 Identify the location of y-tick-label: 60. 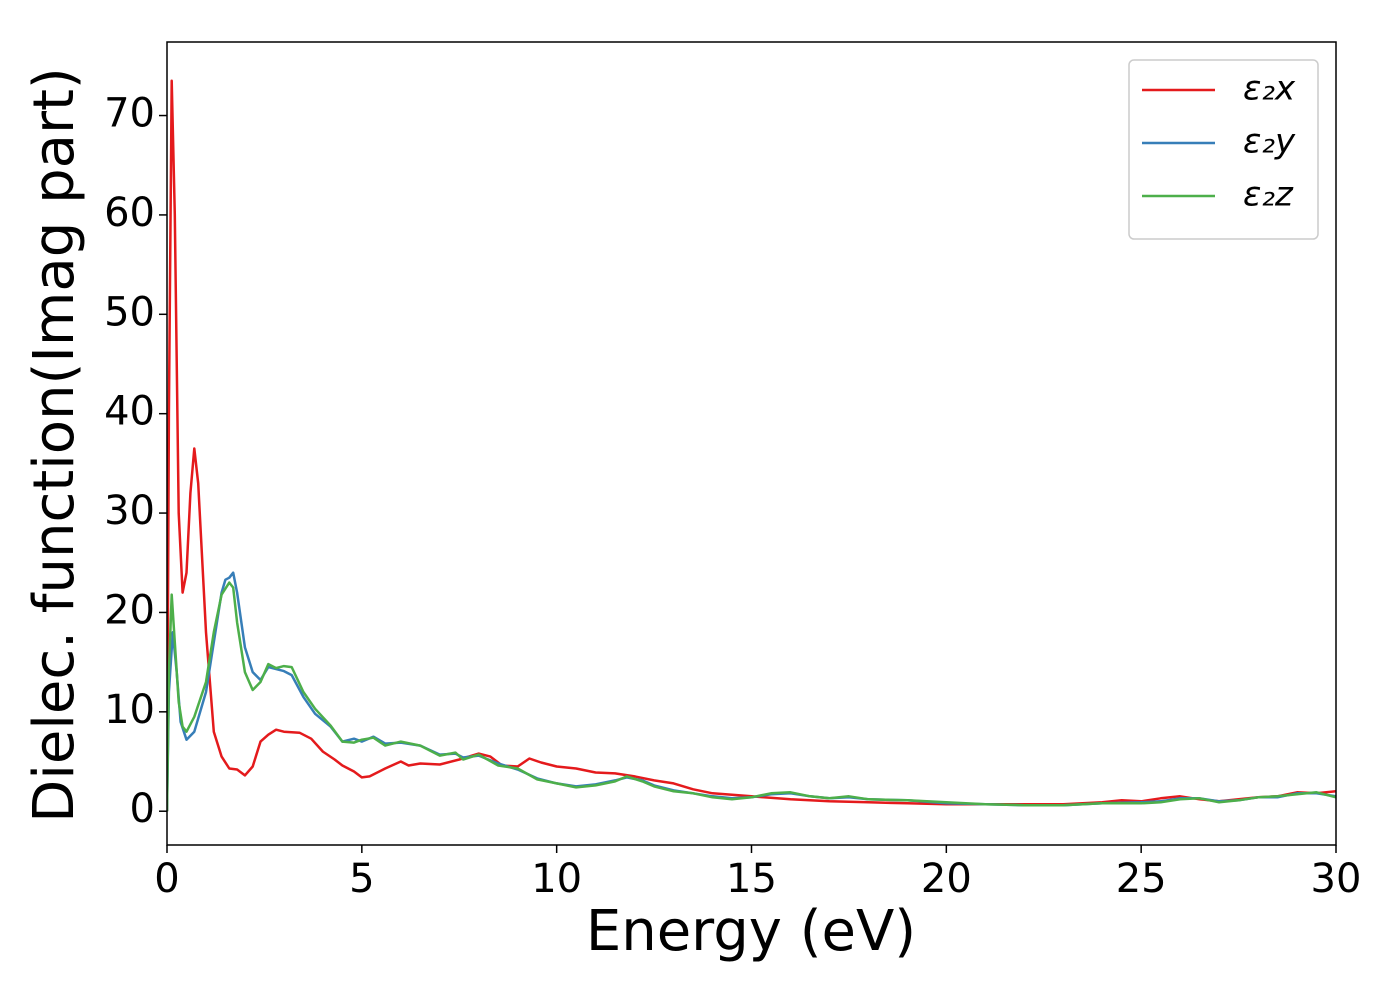
(129, 213).